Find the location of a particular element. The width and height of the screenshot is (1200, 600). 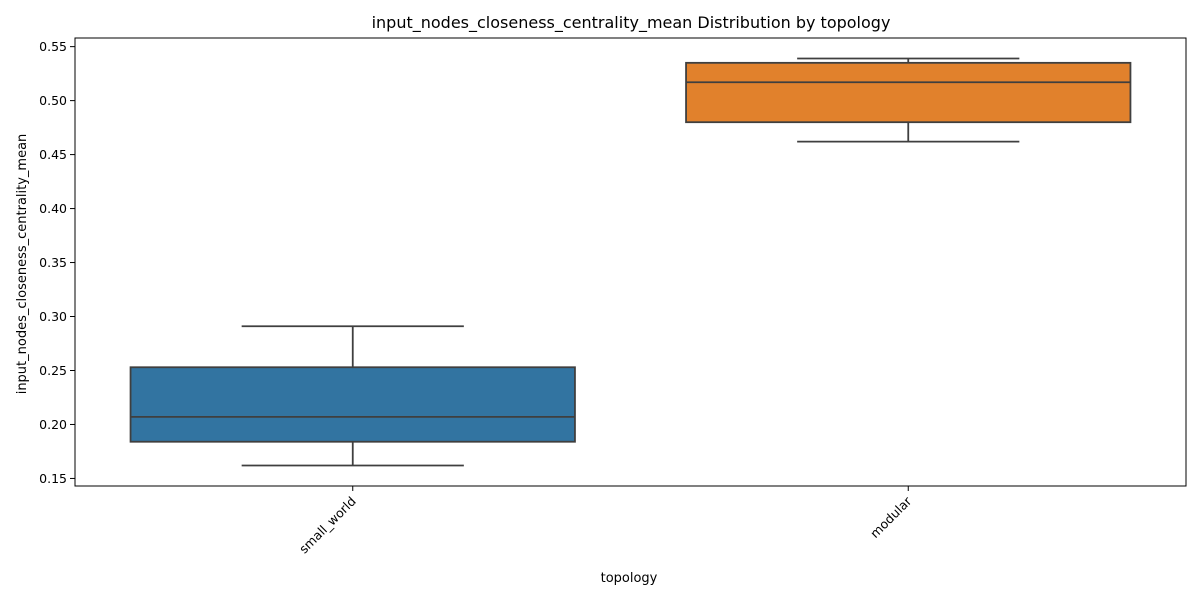

modular-box is located at coordinates (908, 92).